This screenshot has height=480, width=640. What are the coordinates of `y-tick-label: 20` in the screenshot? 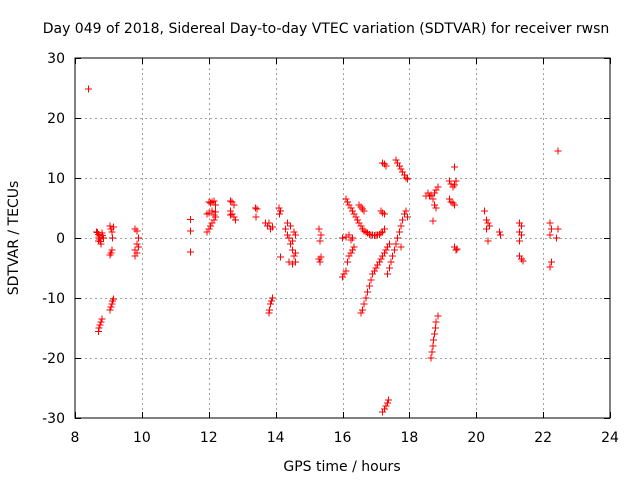 It's located at (56, 119).